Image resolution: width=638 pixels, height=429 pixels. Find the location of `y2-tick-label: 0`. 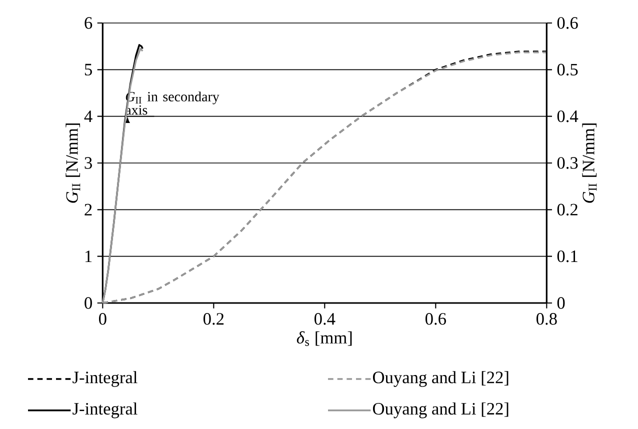

y2-tick-label: 0 is located at coordinates (561, 303).